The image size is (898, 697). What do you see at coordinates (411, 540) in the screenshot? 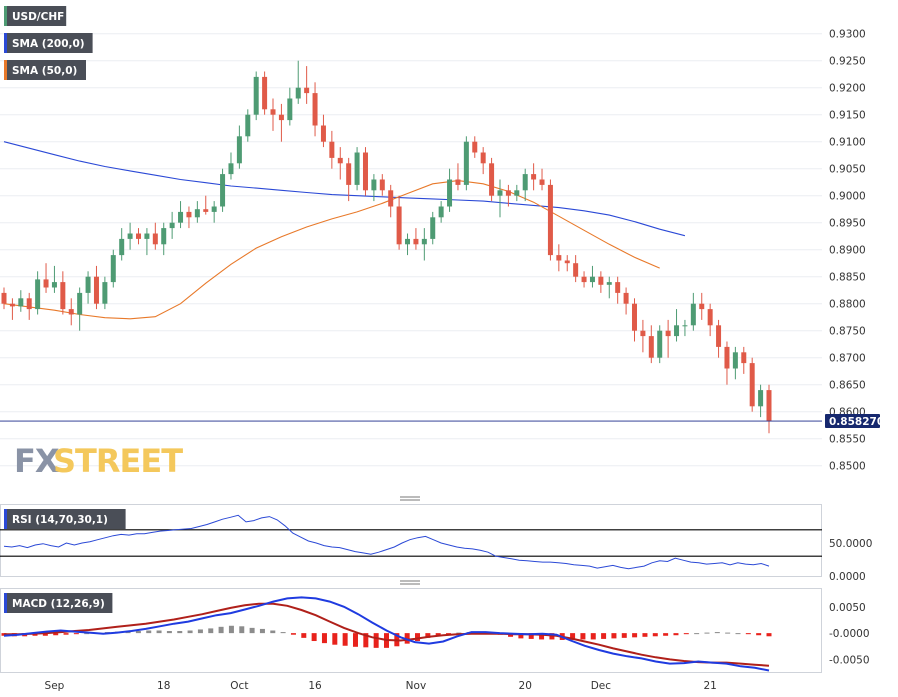
I see `rsi-panel-border` at bounding box center [411, 540].